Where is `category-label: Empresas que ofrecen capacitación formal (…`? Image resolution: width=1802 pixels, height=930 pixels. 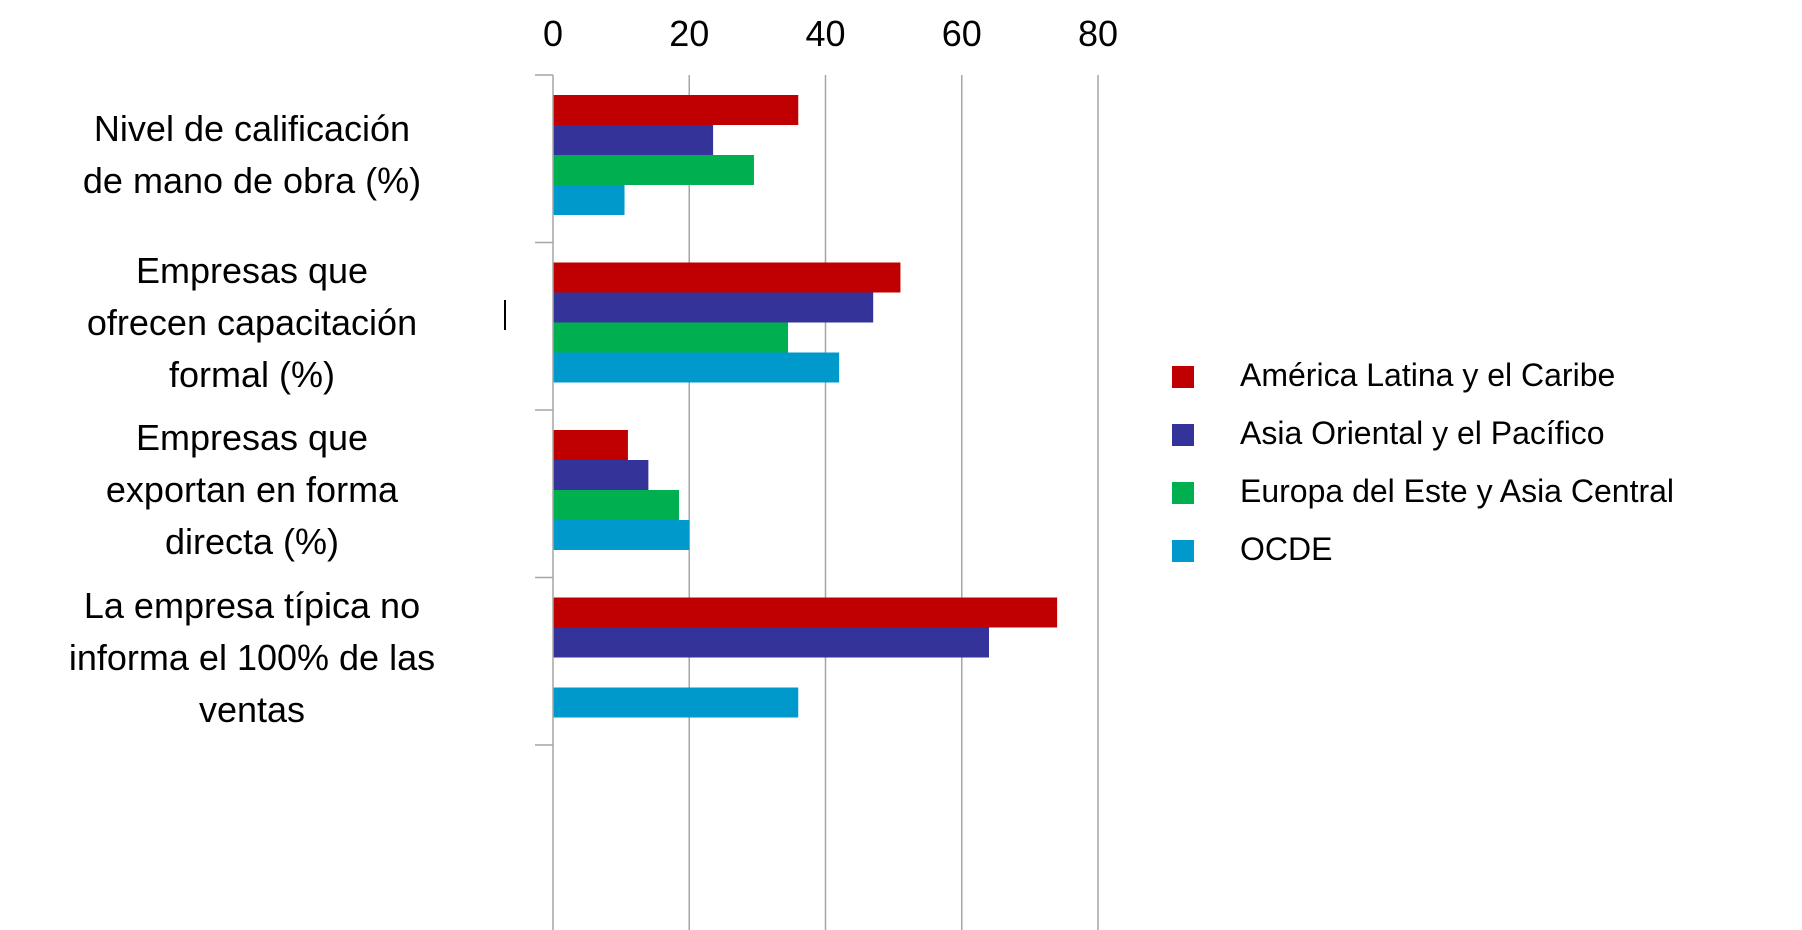 category-label: Empresas que ofrecen capacitación formal (… is located at coordinates (252, 323).